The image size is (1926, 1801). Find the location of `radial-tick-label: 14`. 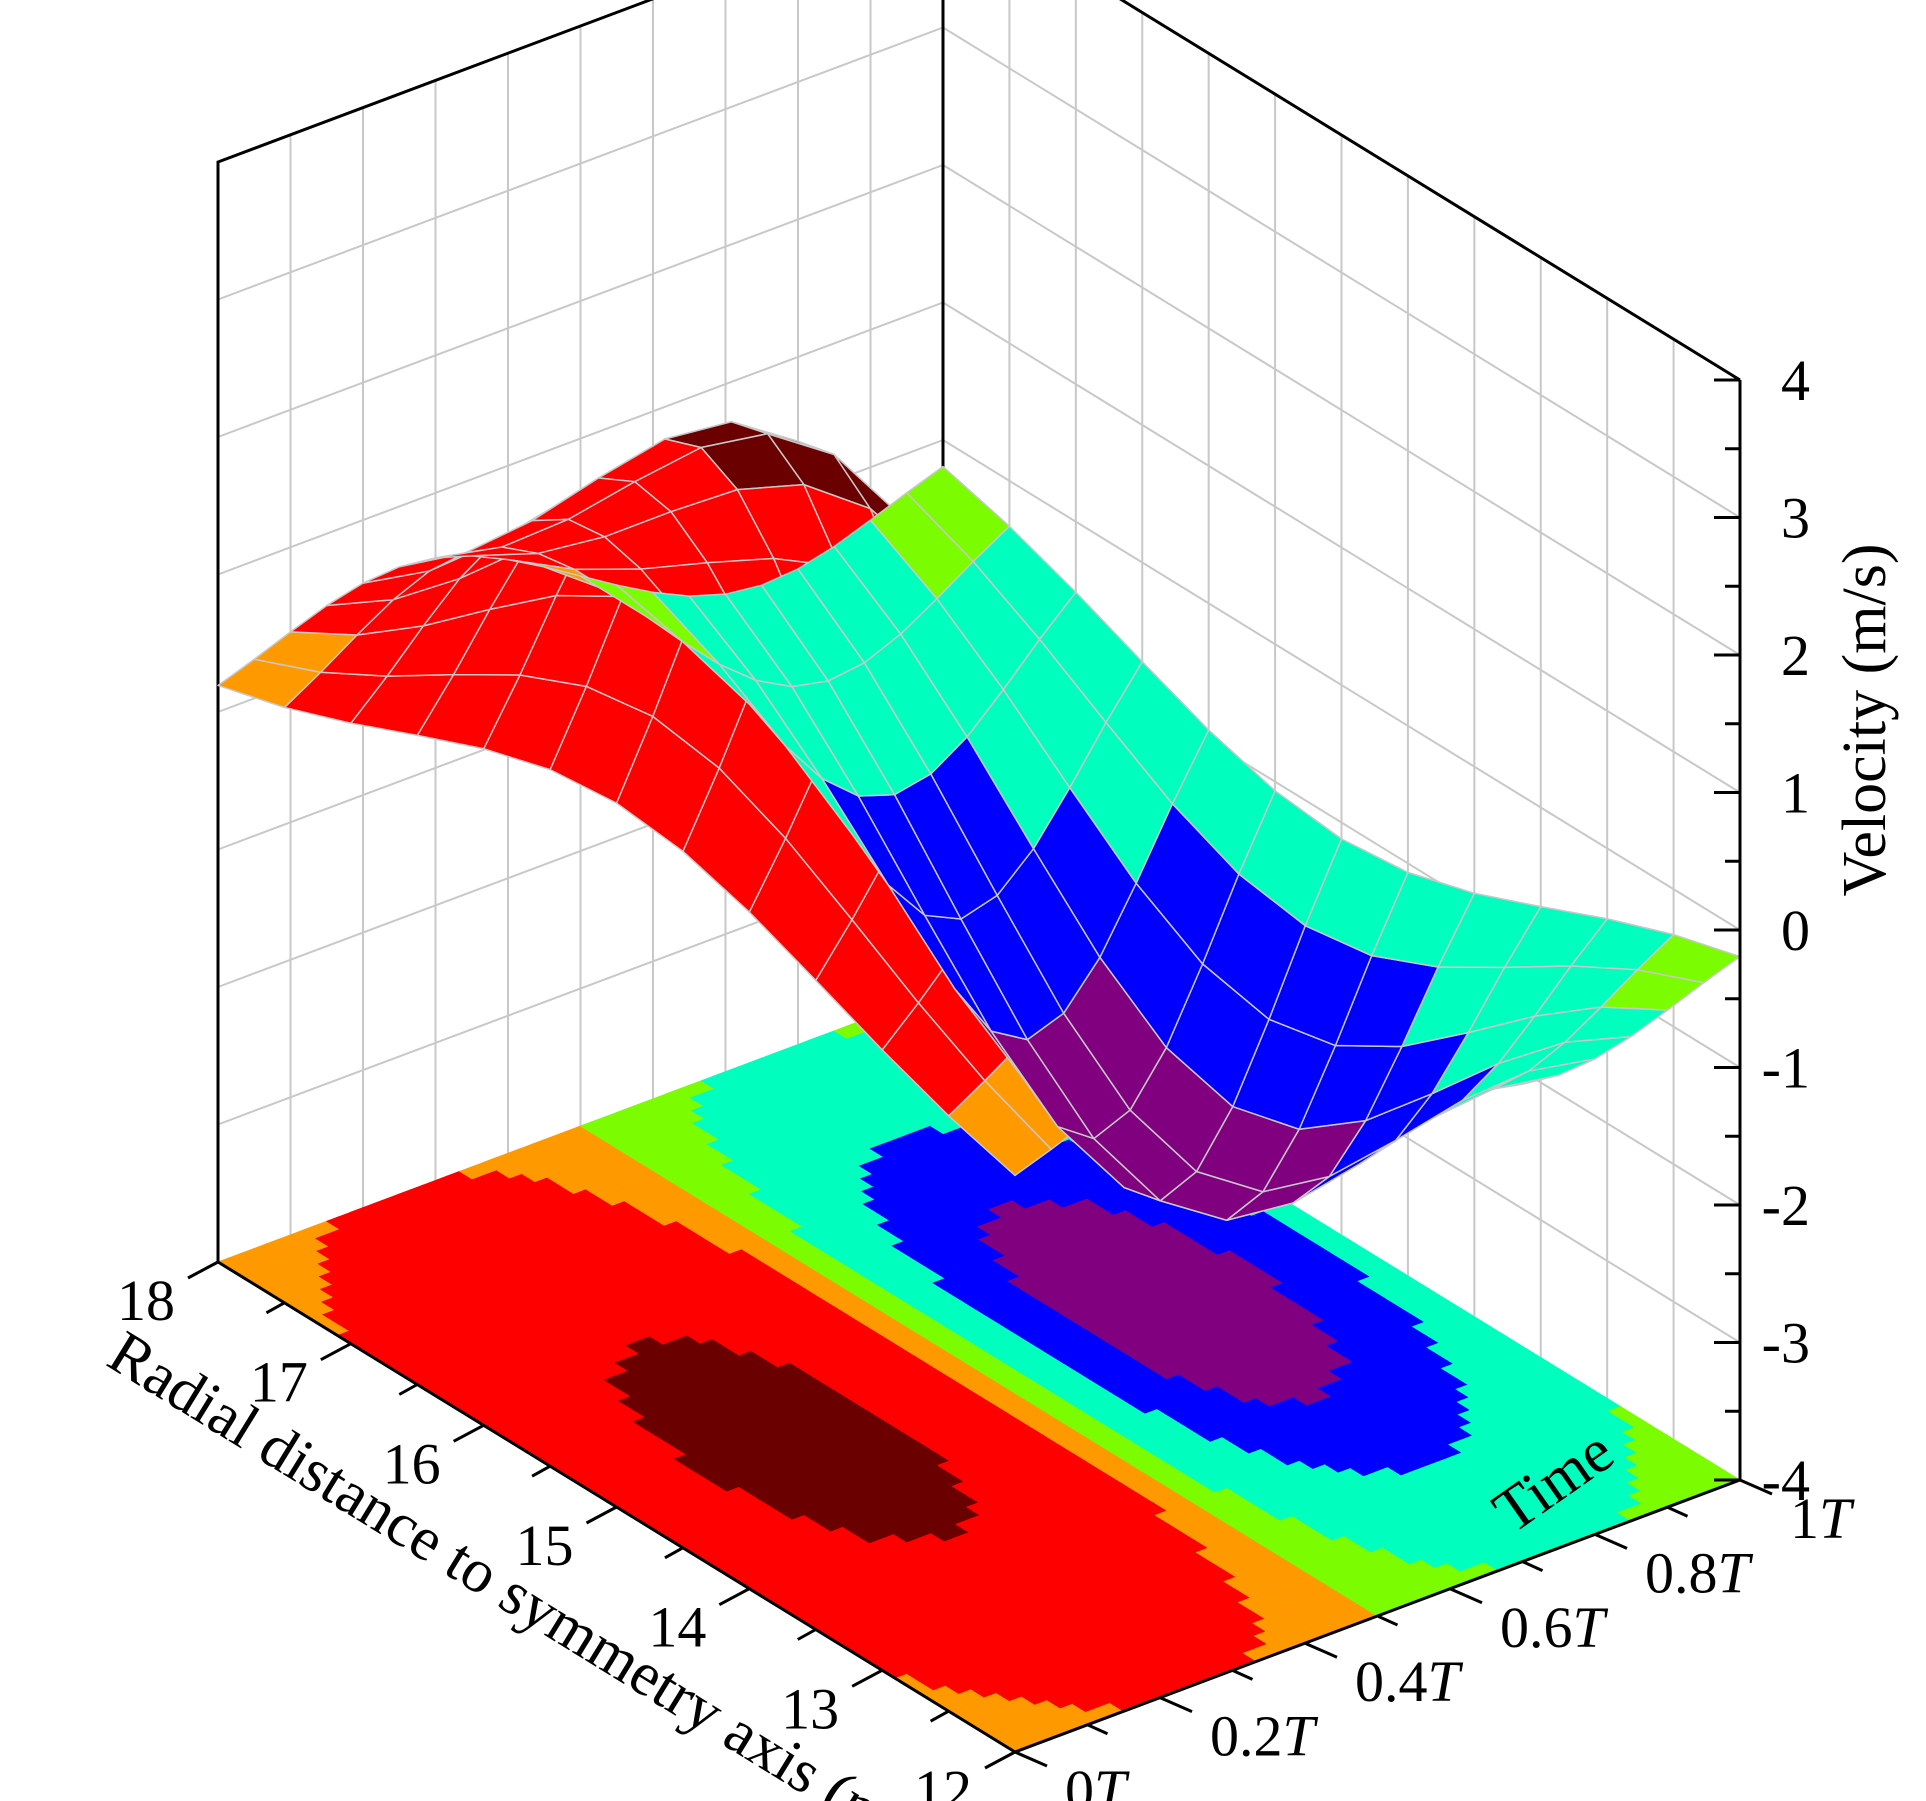

radial-tick-label: 14 is located at coordinates (677, 1627).